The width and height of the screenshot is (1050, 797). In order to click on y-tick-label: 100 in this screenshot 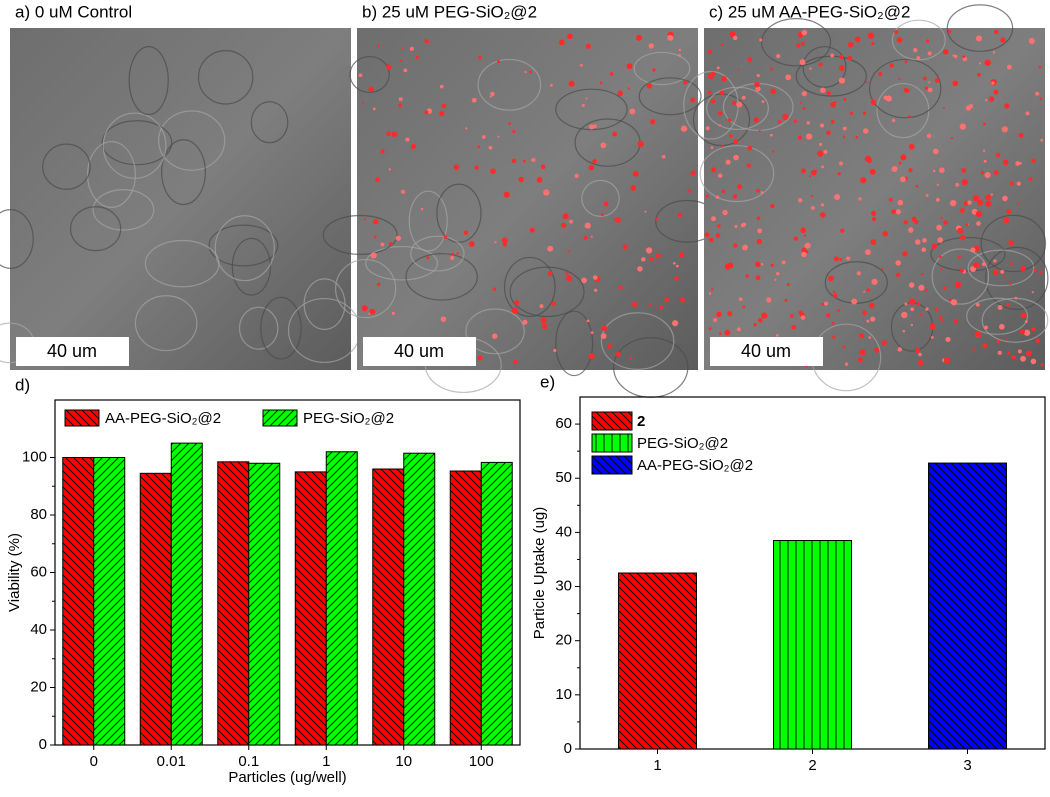, I will do `click(34, 456)`.